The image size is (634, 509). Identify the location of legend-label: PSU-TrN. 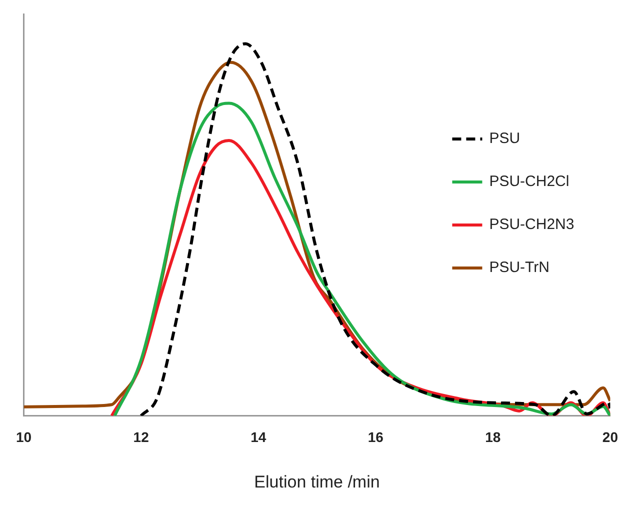
(519, 267).